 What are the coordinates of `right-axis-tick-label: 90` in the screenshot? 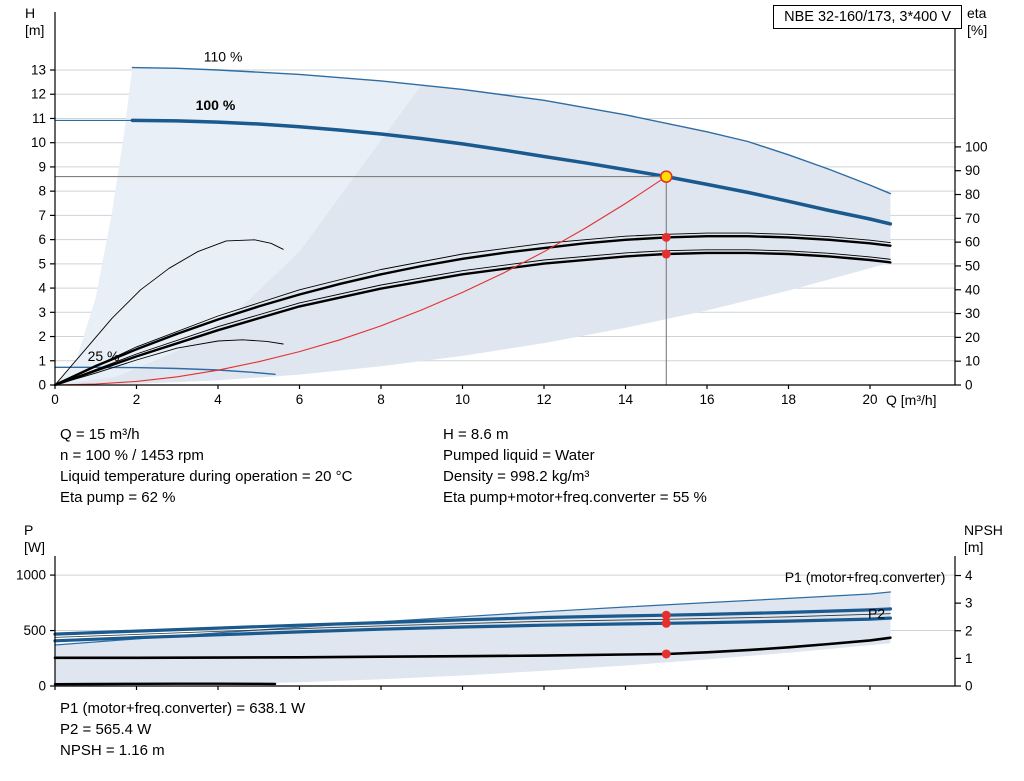 It's located at (972, 170).